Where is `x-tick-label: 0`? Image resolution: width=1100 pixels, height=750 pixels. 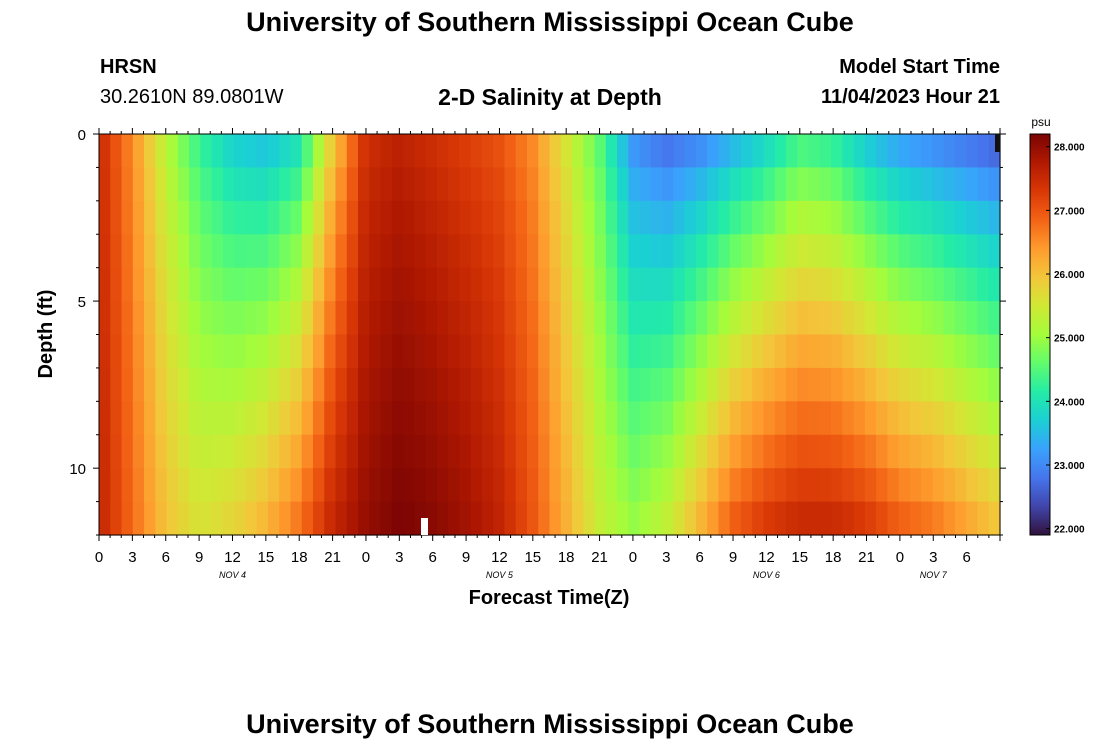 x-tick-label: 0 is located at coordinates (633, 557).